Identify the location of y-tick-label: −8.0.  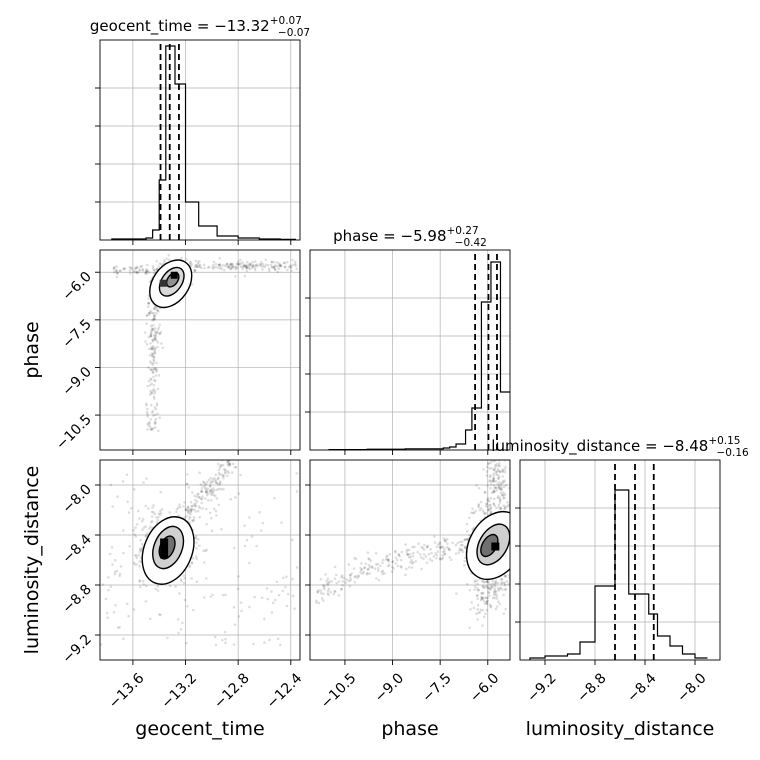
(76, 499).